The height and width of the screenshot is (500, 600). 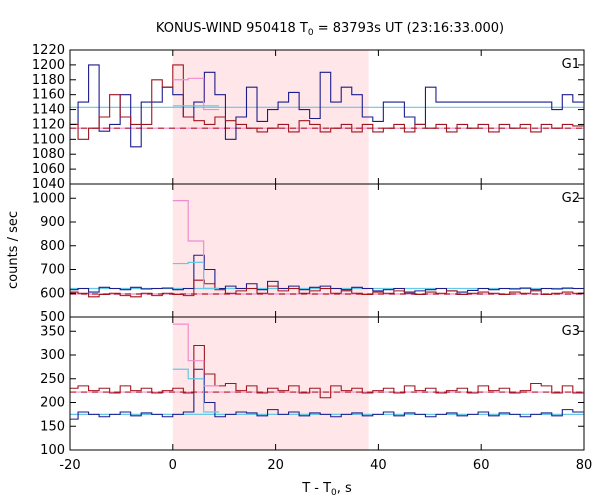 I want to click on xtick-label: 0, so click(x=173, y=465).